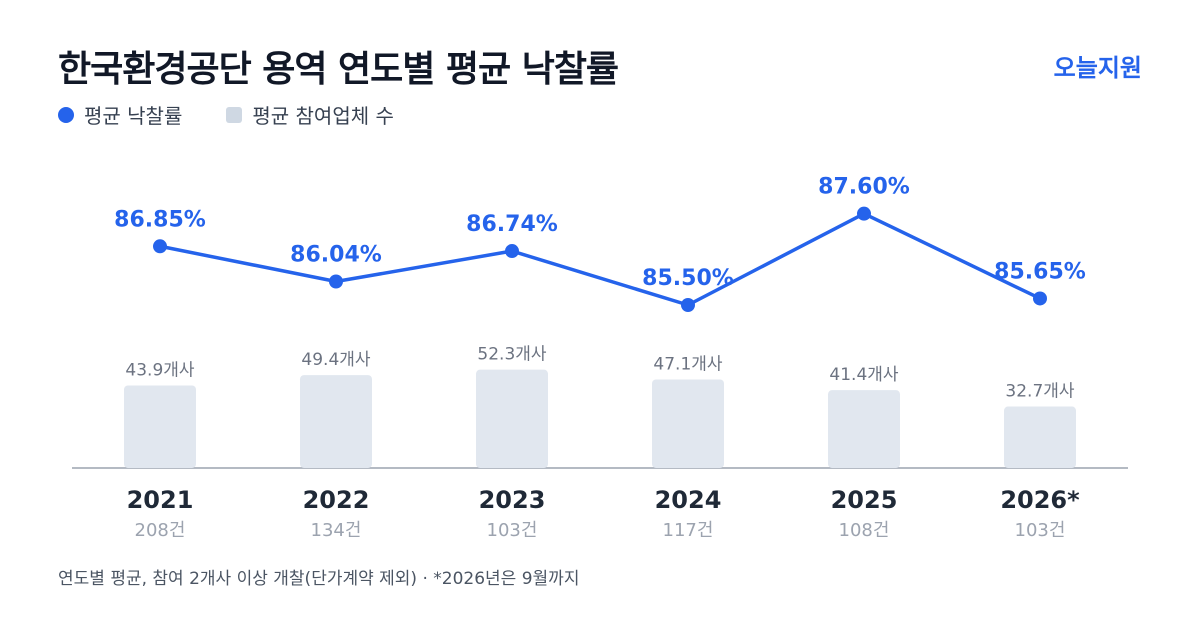  Describe the element at coordinates (1039, 392) in the screenshot. I see `bar-label: 32.7개사` at that location.